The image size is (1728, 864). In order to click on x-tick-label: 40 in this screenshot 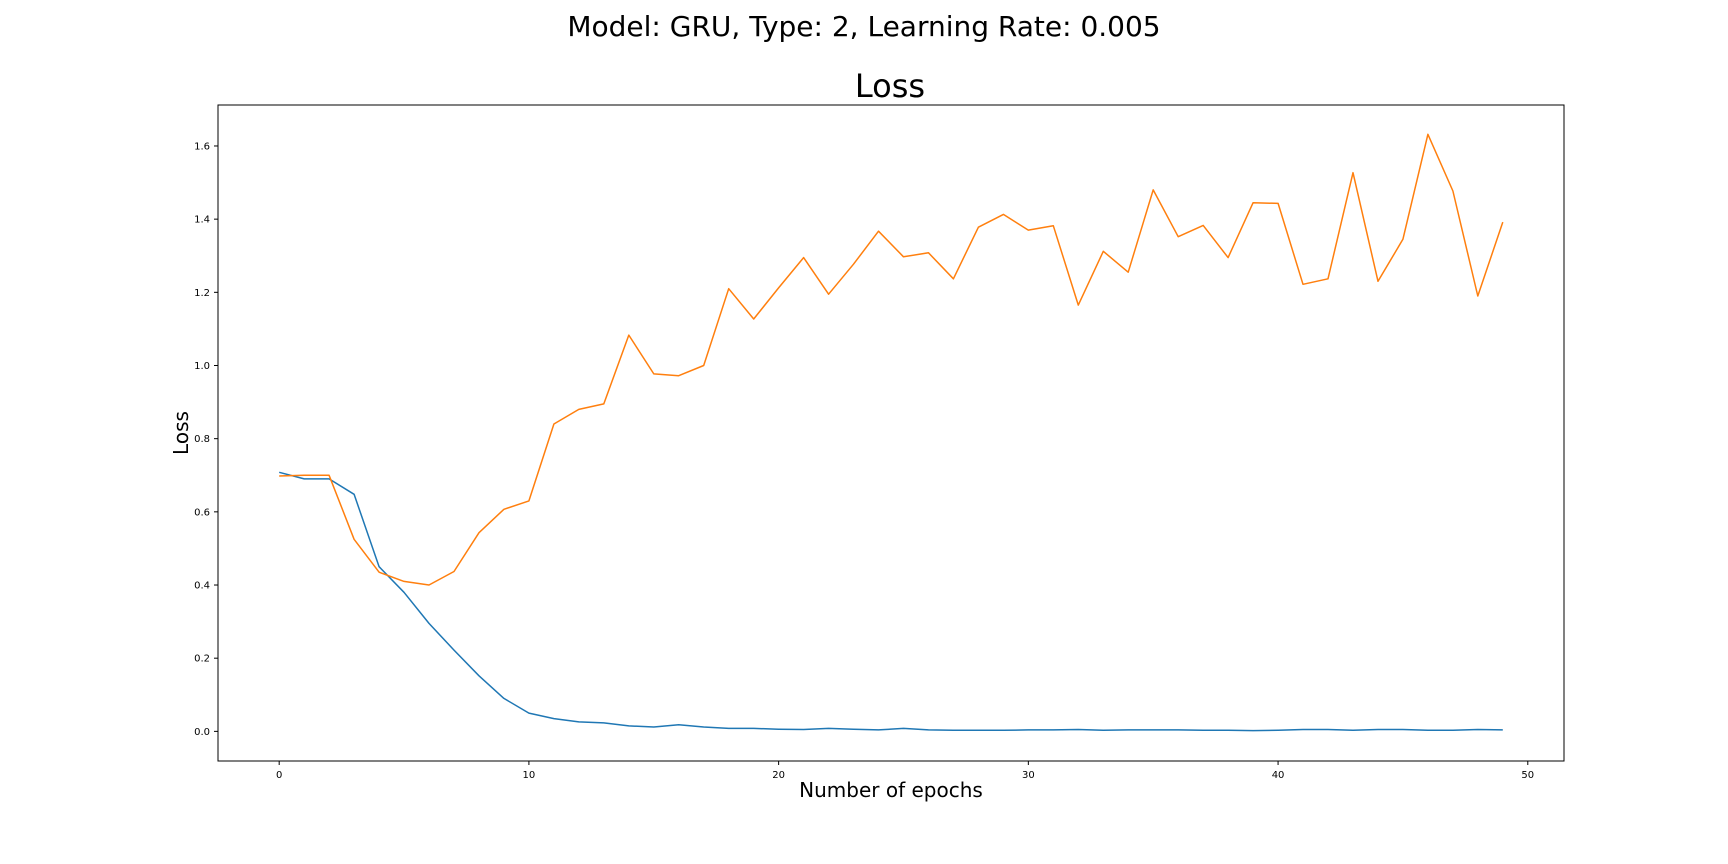, I will do `click(1278, 775)`.